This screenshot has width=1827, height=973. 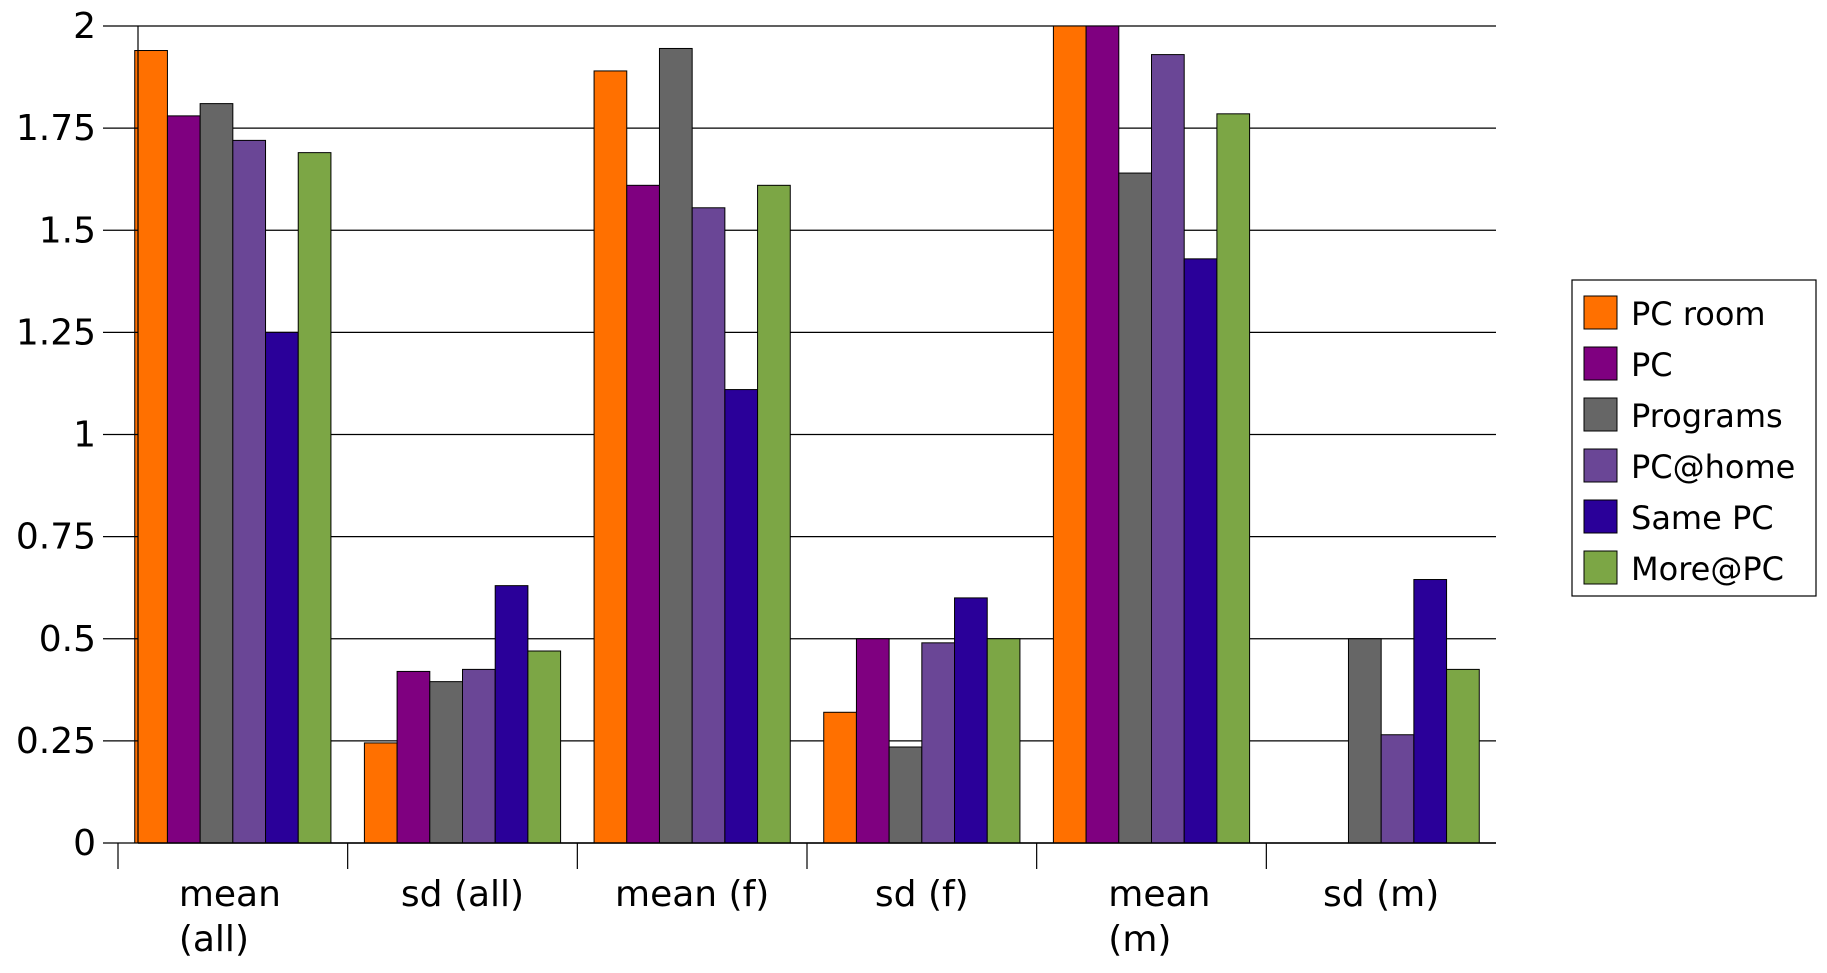 I want to click on x-category-label: mean (all), so click(x=230, y=917).